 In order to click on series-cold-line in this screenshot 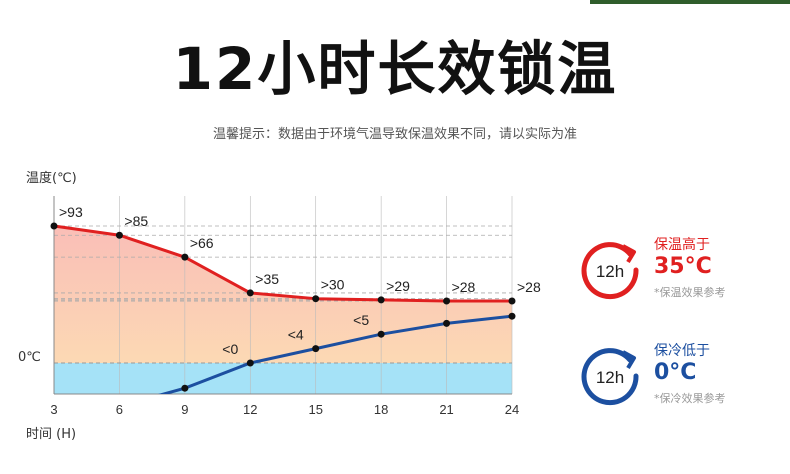, I will do `click(335, 354)`.